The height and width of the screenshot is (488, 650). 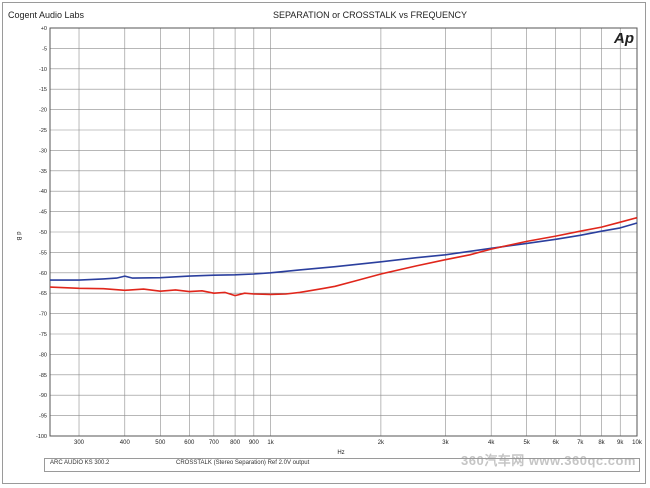 I want to click on x-tick-label: 6k, so click(x=556, y=443).